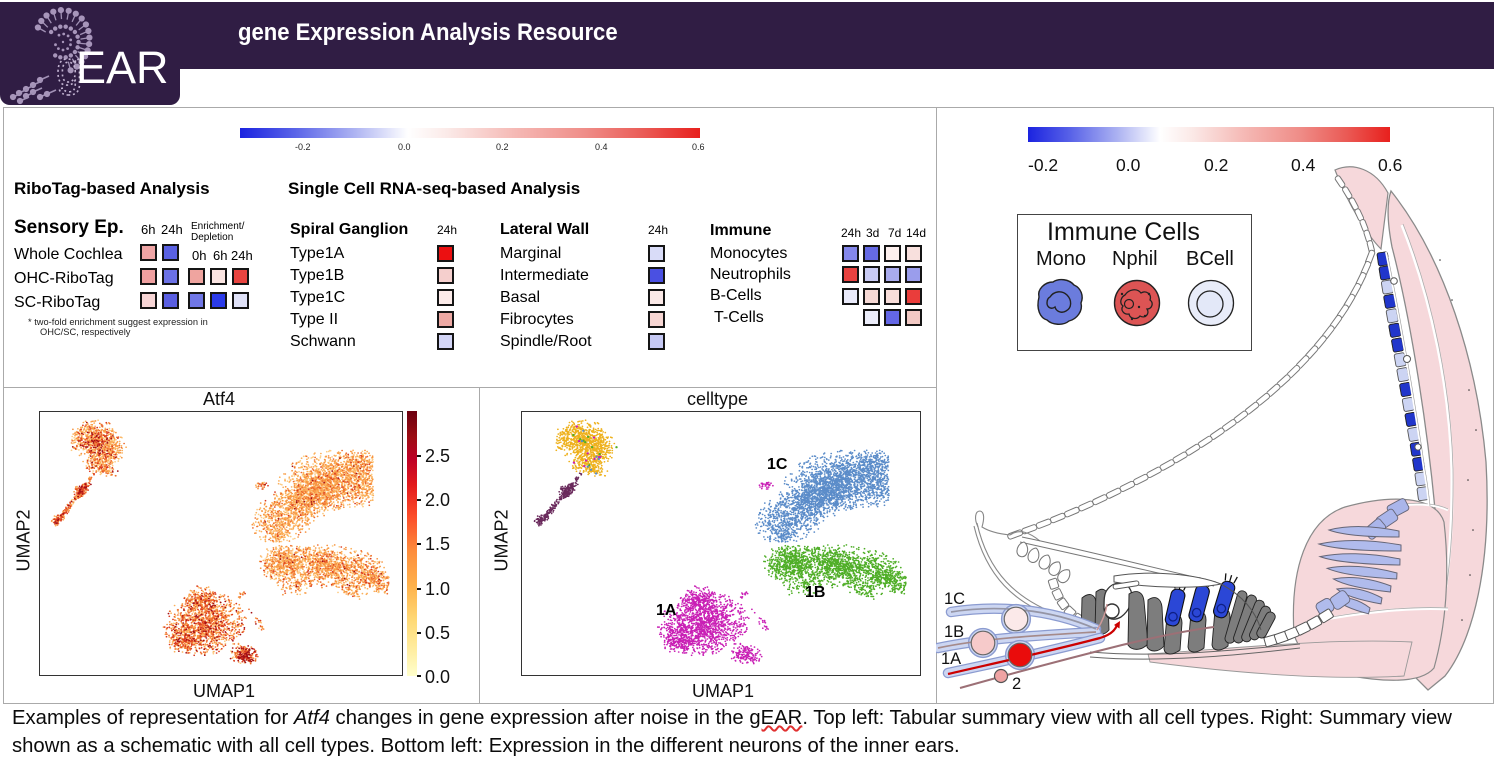  Describe the element at coordinates (1016, 684) in the screenshot. I see `svg-text: 2` at that location.